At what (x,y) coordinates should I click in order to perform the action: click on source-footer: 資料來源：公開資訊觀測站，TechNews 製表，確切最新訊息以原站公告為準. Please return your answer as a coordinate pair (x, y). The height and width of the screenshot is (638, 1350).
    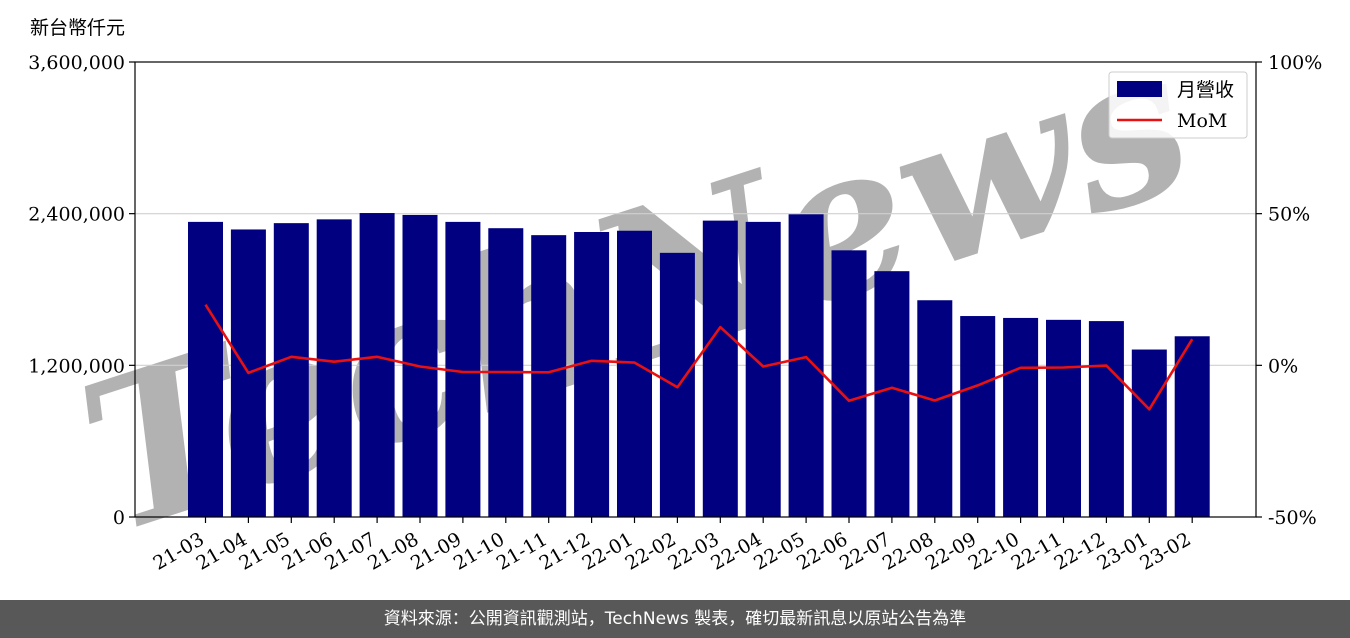
    Looking at the image, I should click on (675, 619).